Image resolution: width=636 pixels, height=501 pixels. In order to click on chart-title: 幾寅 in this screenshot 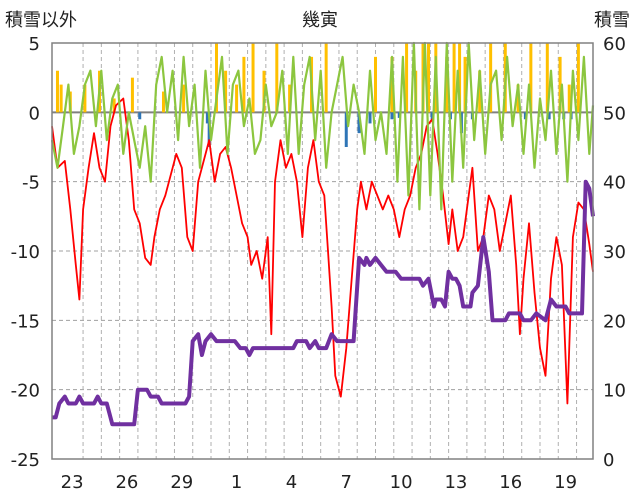, I will do `click(320, 20)`.